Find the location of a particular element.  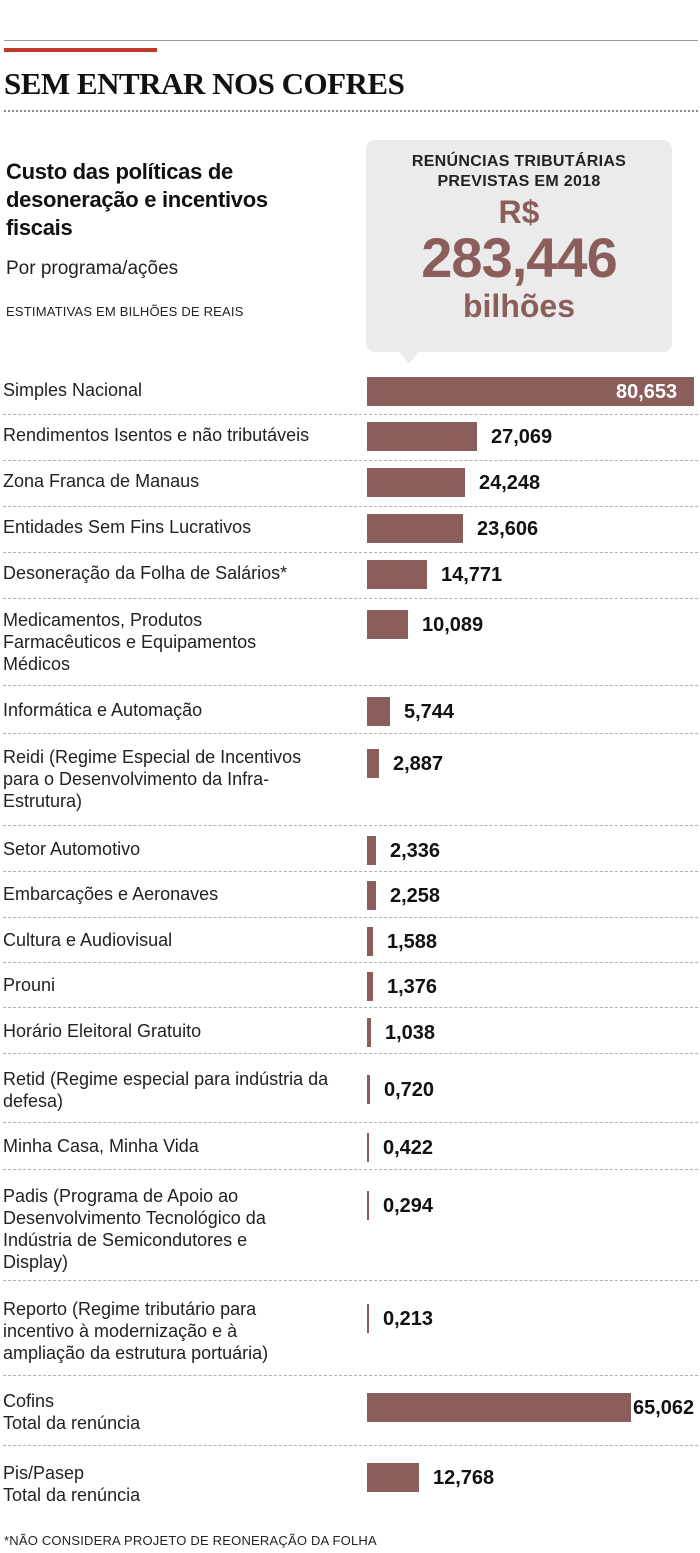

units-note: ESTIMATIVAS EM BILHÕES DE REAIS is located at coordinates (125, 311).